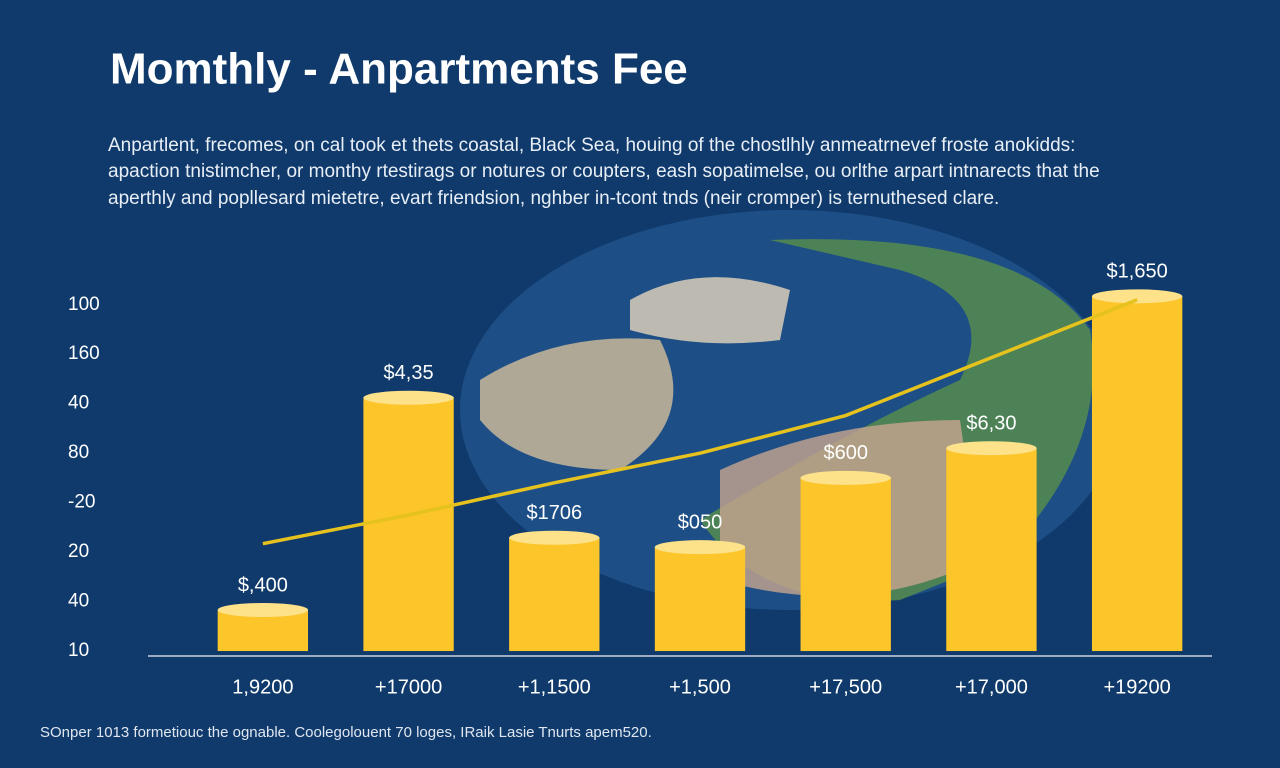  Describe the element at coordinates (78, 650) in the screenshot. I see `y-tick-label: 10` at that location.